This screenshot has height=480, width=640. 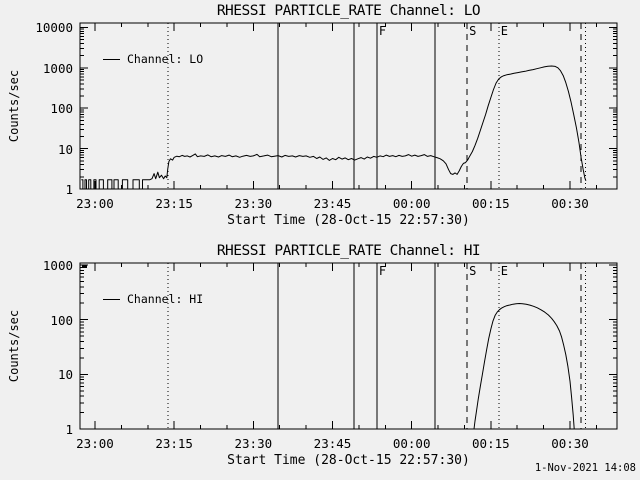 I want to click on plot-lo-x-axis-label: Start Time (28-Oct-15 22:57:30), so click(x=348, y=220).